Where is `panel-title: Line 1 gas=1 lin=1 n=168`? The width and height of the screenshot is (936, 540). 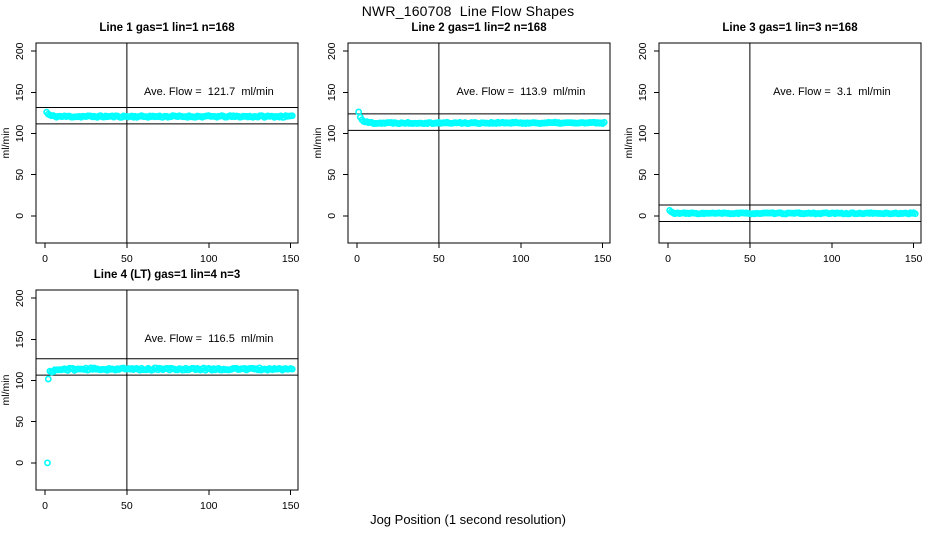
panel-title: Line 1 gas=1 lin=1 n=168 is located at coordinates (167, 28).